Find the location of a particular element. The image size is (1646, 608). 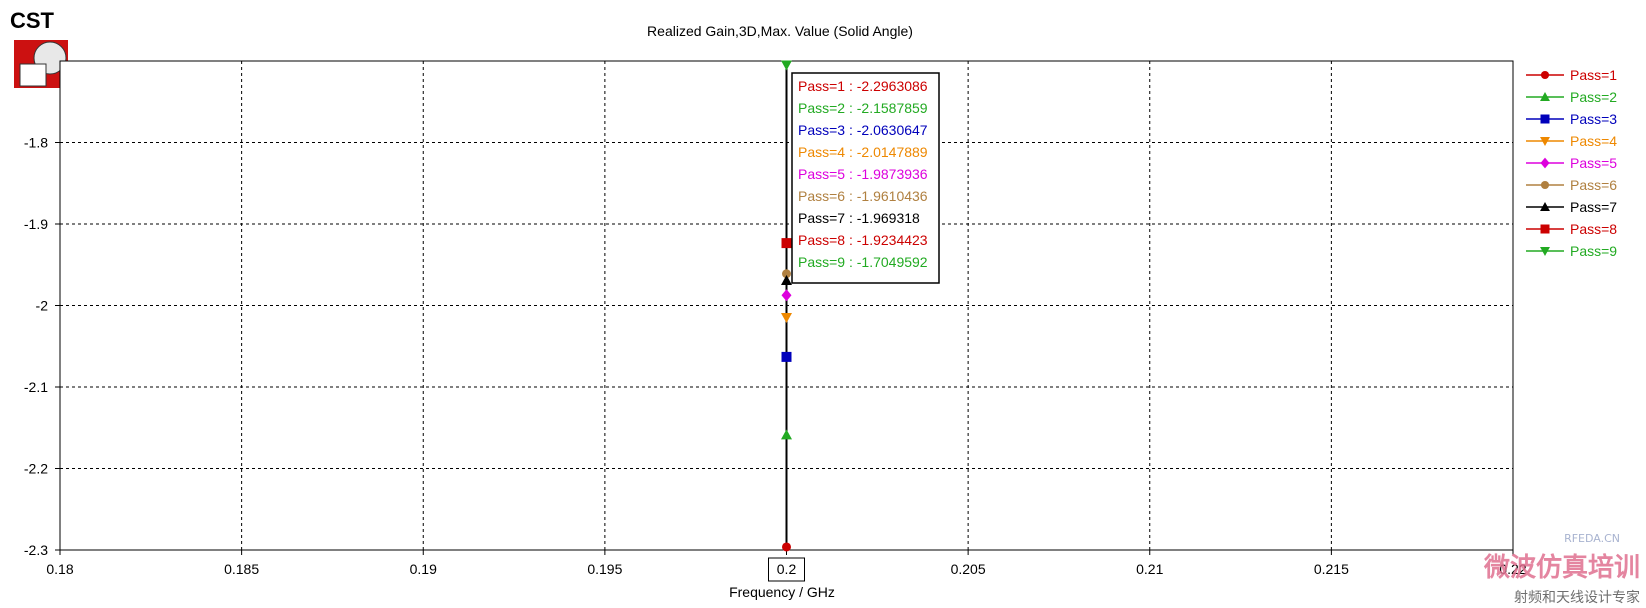

watermark-title: 微波仿真培训 is located at coordinates (1561, 567).